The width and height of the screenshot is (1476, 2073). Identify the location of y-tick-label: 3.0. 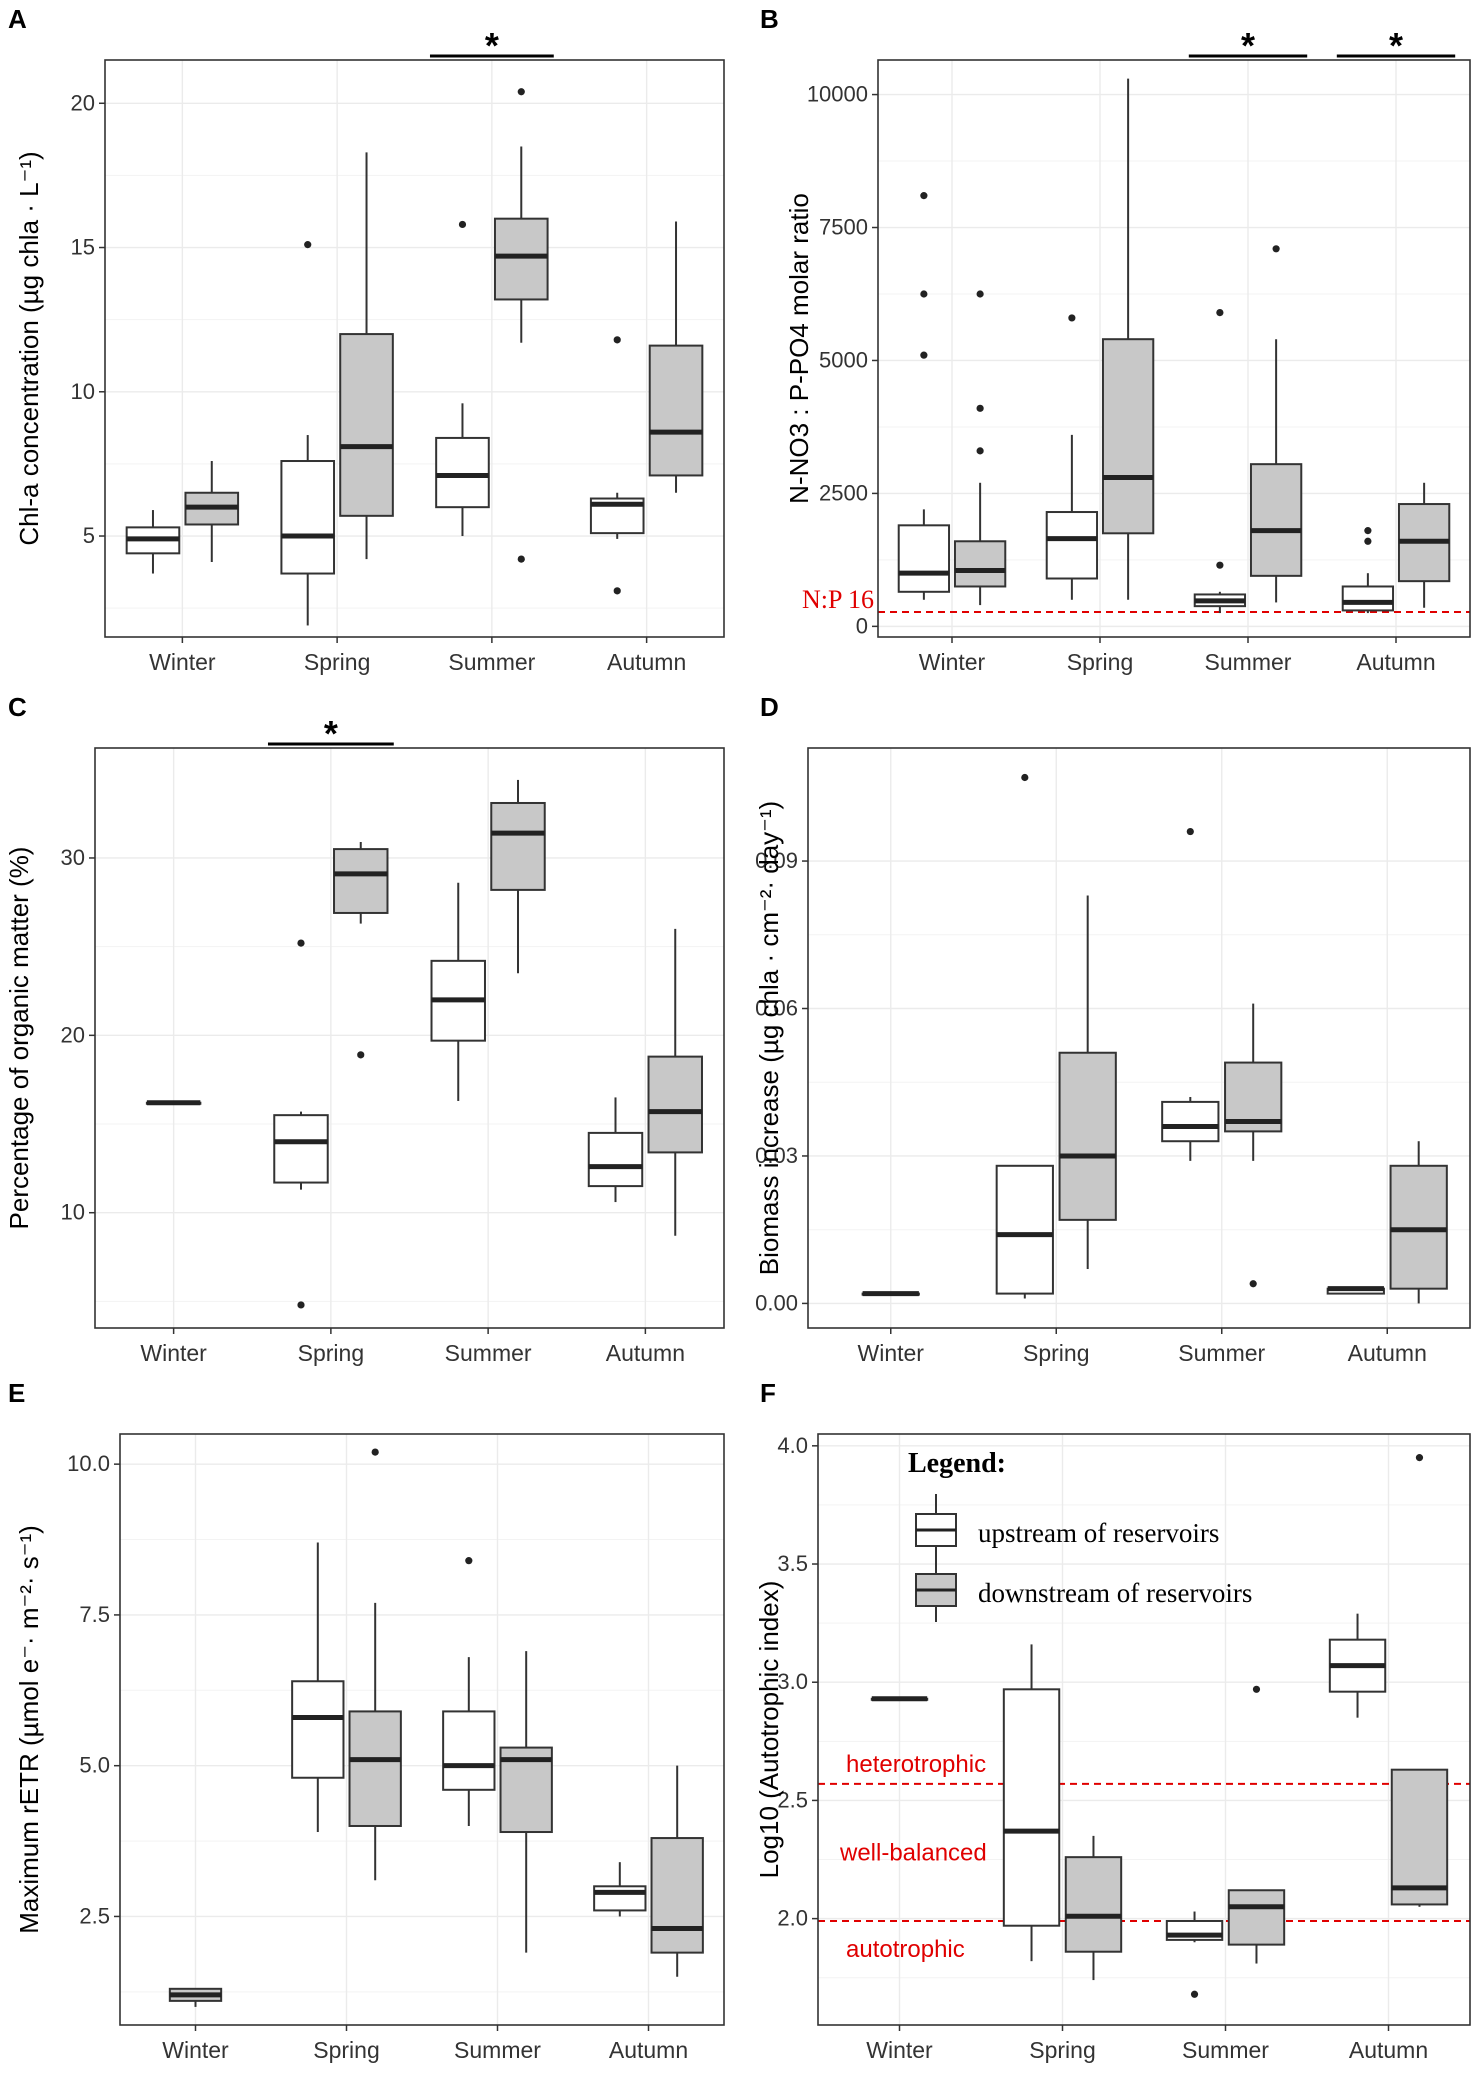
(792, 1681).